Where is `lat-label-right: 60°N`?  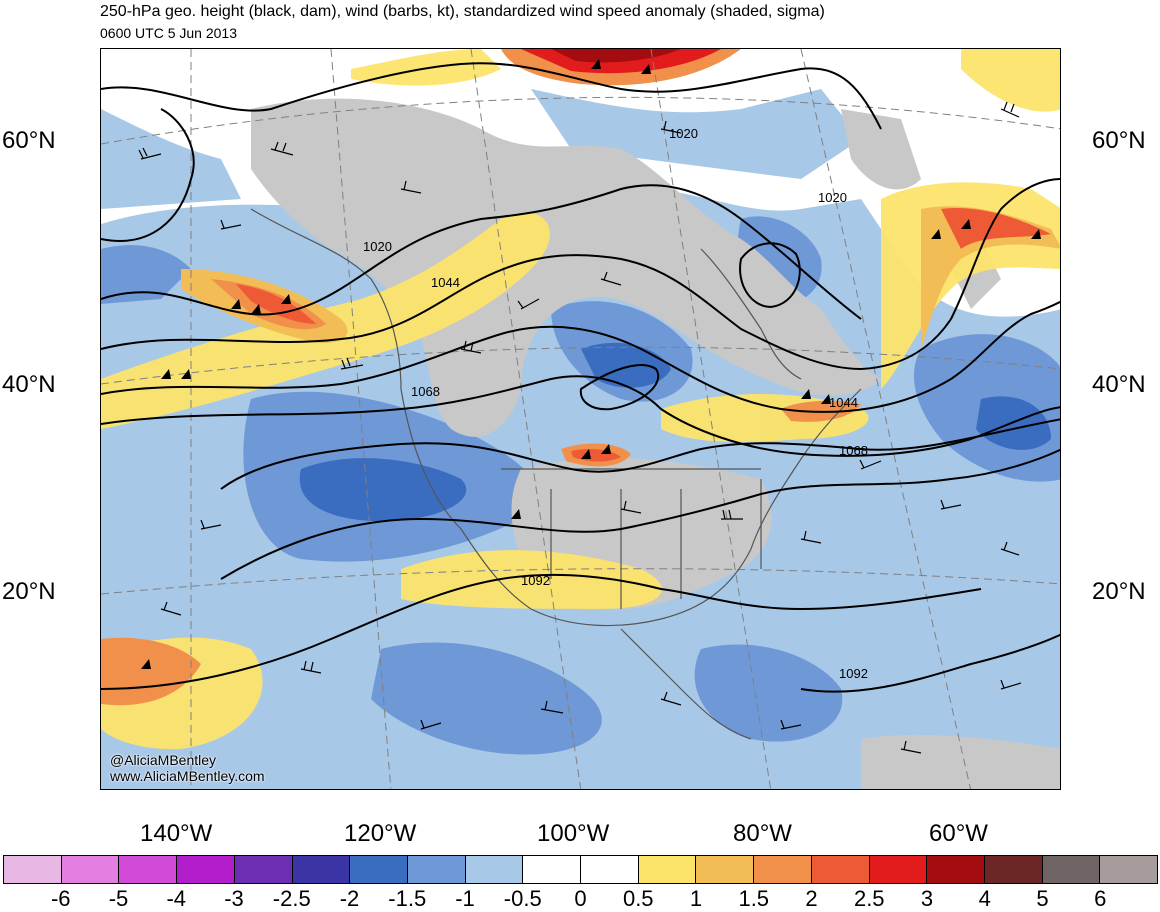 lat-label-right: 60°N is located at coordinates (1119, 140).